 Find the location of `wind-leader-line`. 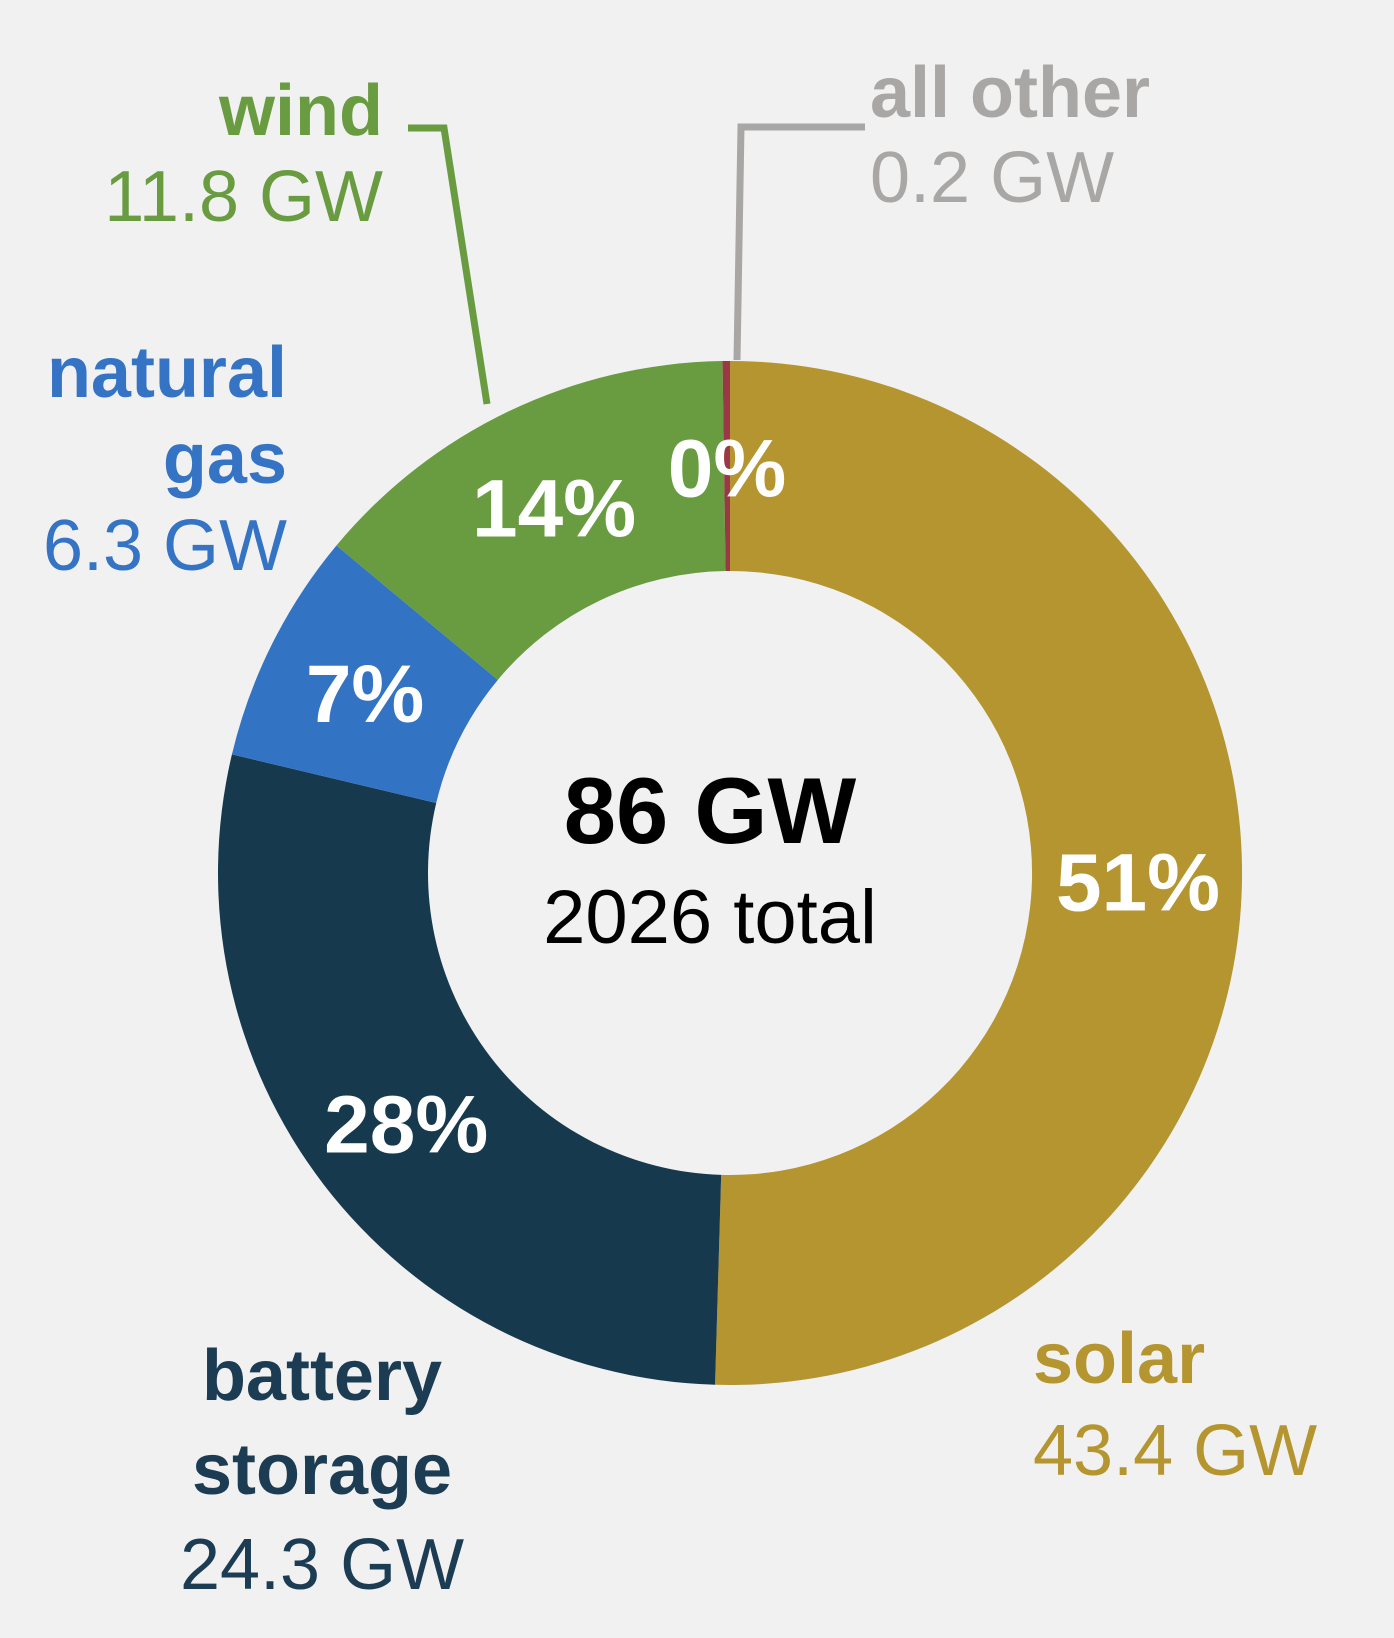

wind-leader-line is located at coordinates (449, 264).